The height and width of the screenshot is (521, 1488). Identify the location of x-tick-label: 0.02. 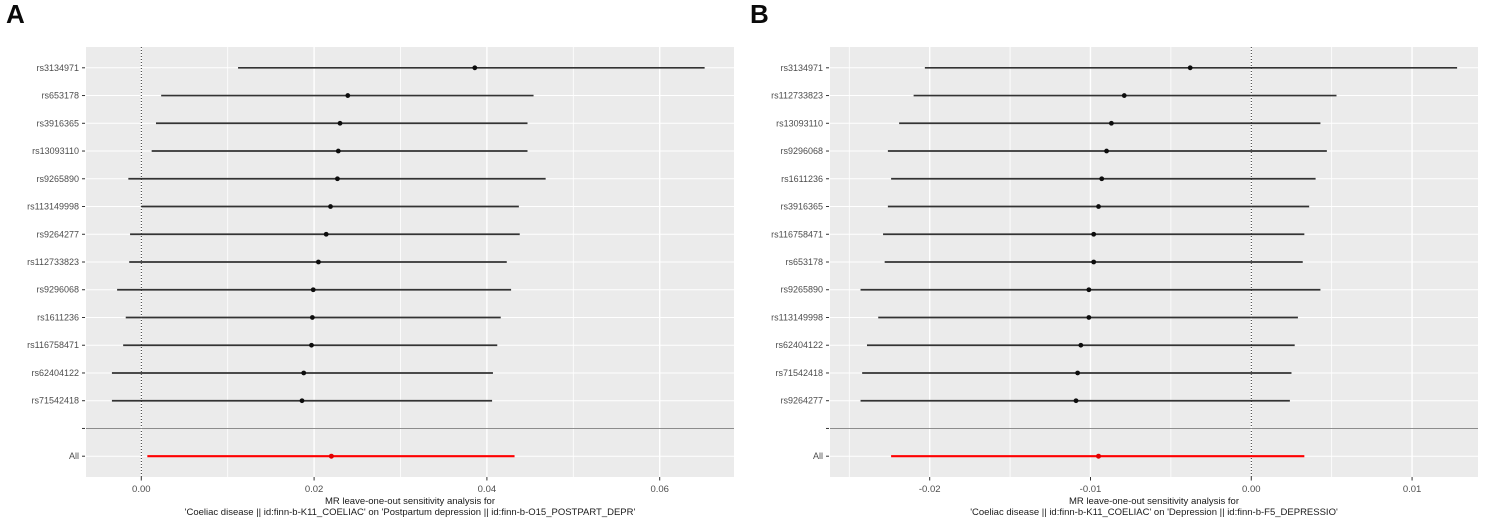
(314, 489).